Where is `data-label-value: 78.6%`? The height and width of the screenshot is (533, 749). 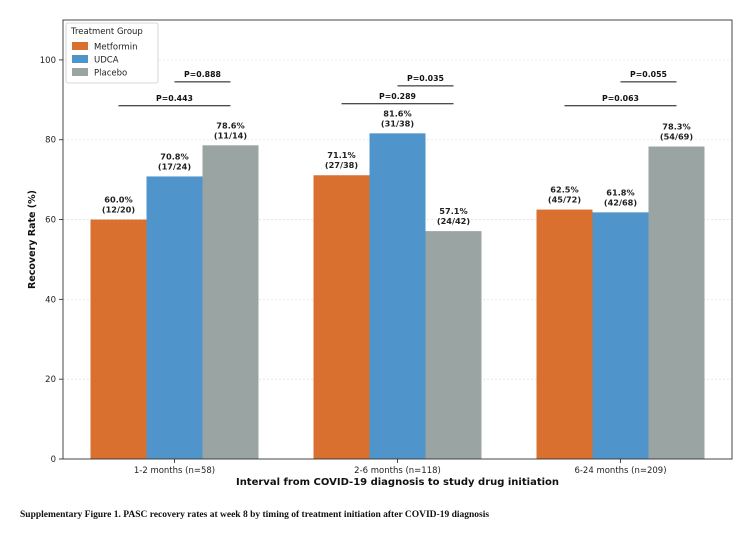
data-label-value: 78.6% is located at coordinates (230, 125).